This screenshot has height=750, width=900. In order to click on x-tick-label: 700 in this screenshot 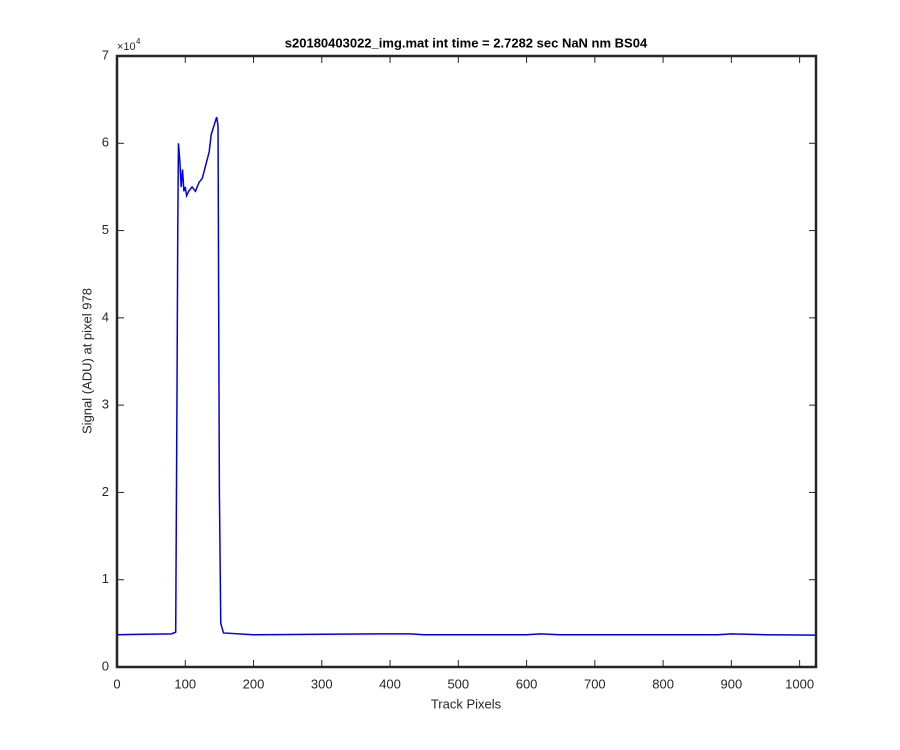, I will do `click(595, 683)`.